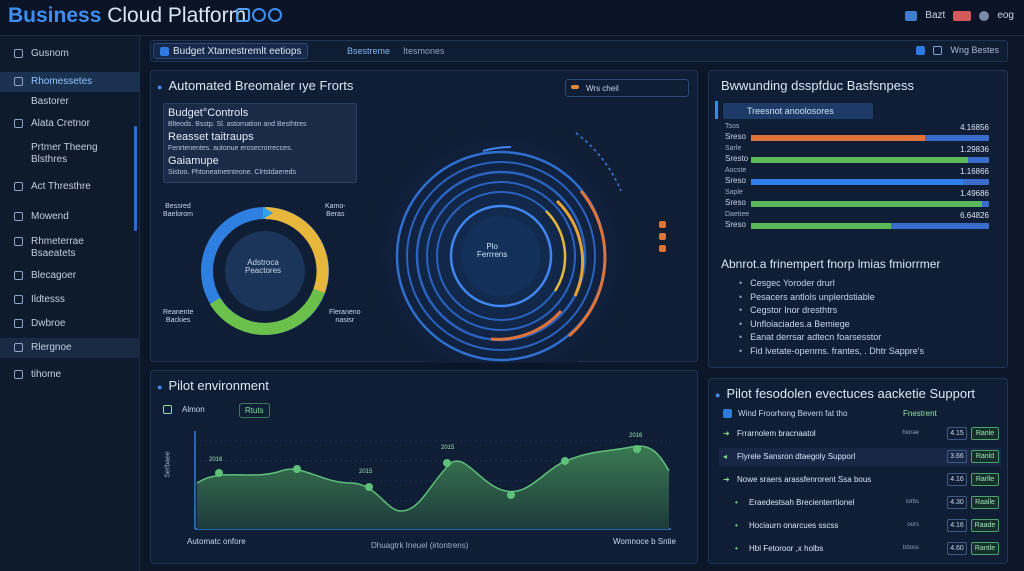  What do you see at coordinates (164, 51) in the screenshot?
I see `folder-icon` at bounding box center [164, 51].